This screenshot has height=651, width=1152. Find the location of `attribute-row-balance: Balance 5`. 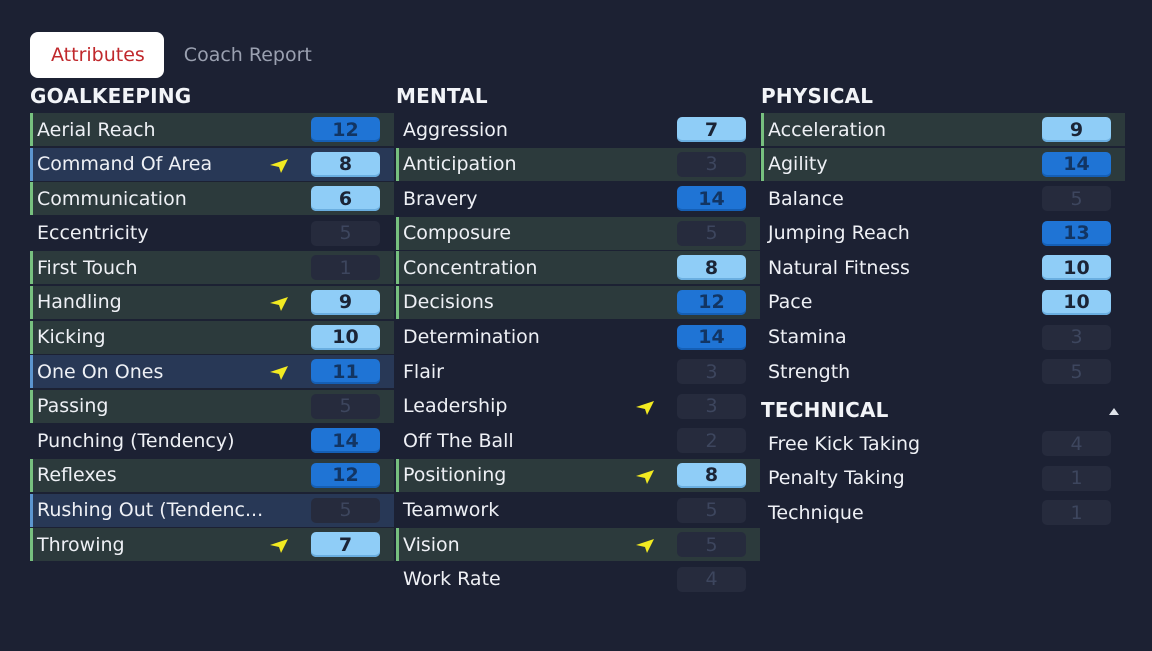

attribute-row-balance: Balance 5 is located at coordinates (943, 198).